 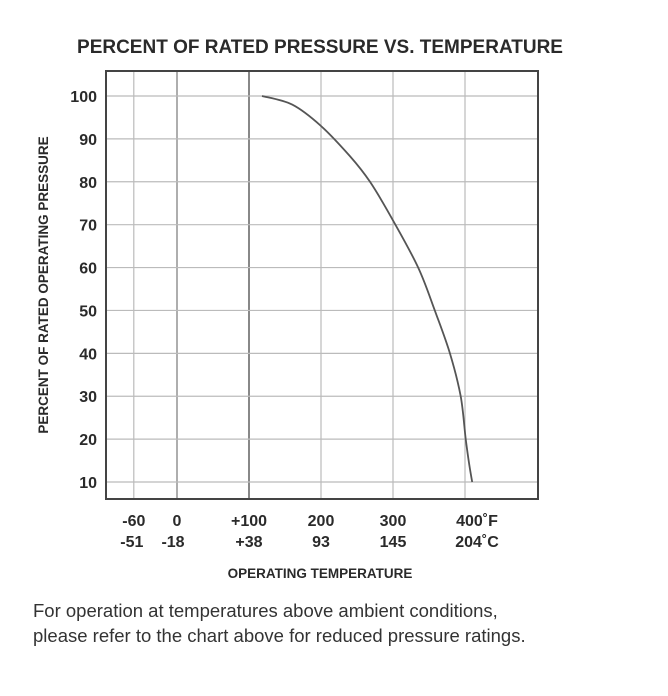 I want to click on x-tick-label-f: -60, so click(x=133, y=521).